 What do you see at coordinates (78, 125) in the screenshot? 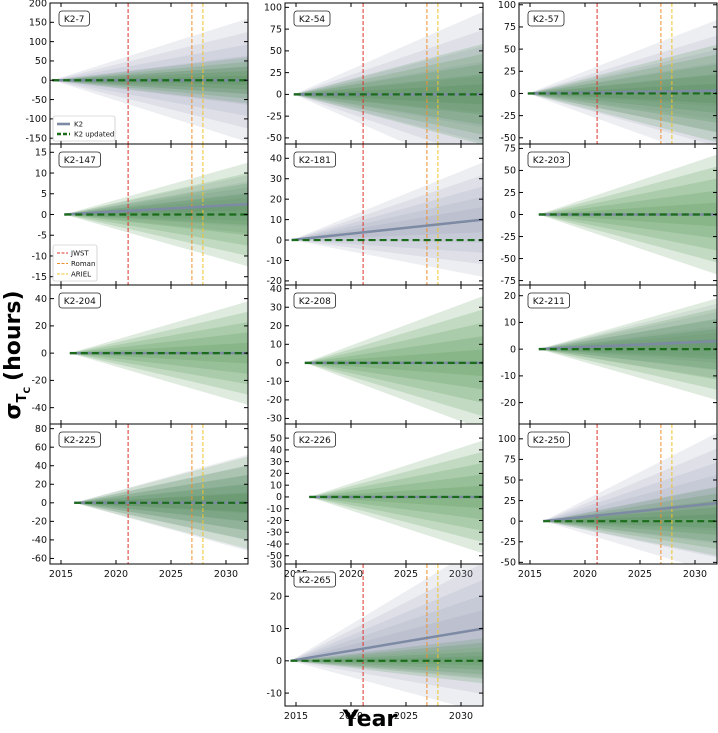
I see `legend-entry: K2` at bounding box center [78, 125].